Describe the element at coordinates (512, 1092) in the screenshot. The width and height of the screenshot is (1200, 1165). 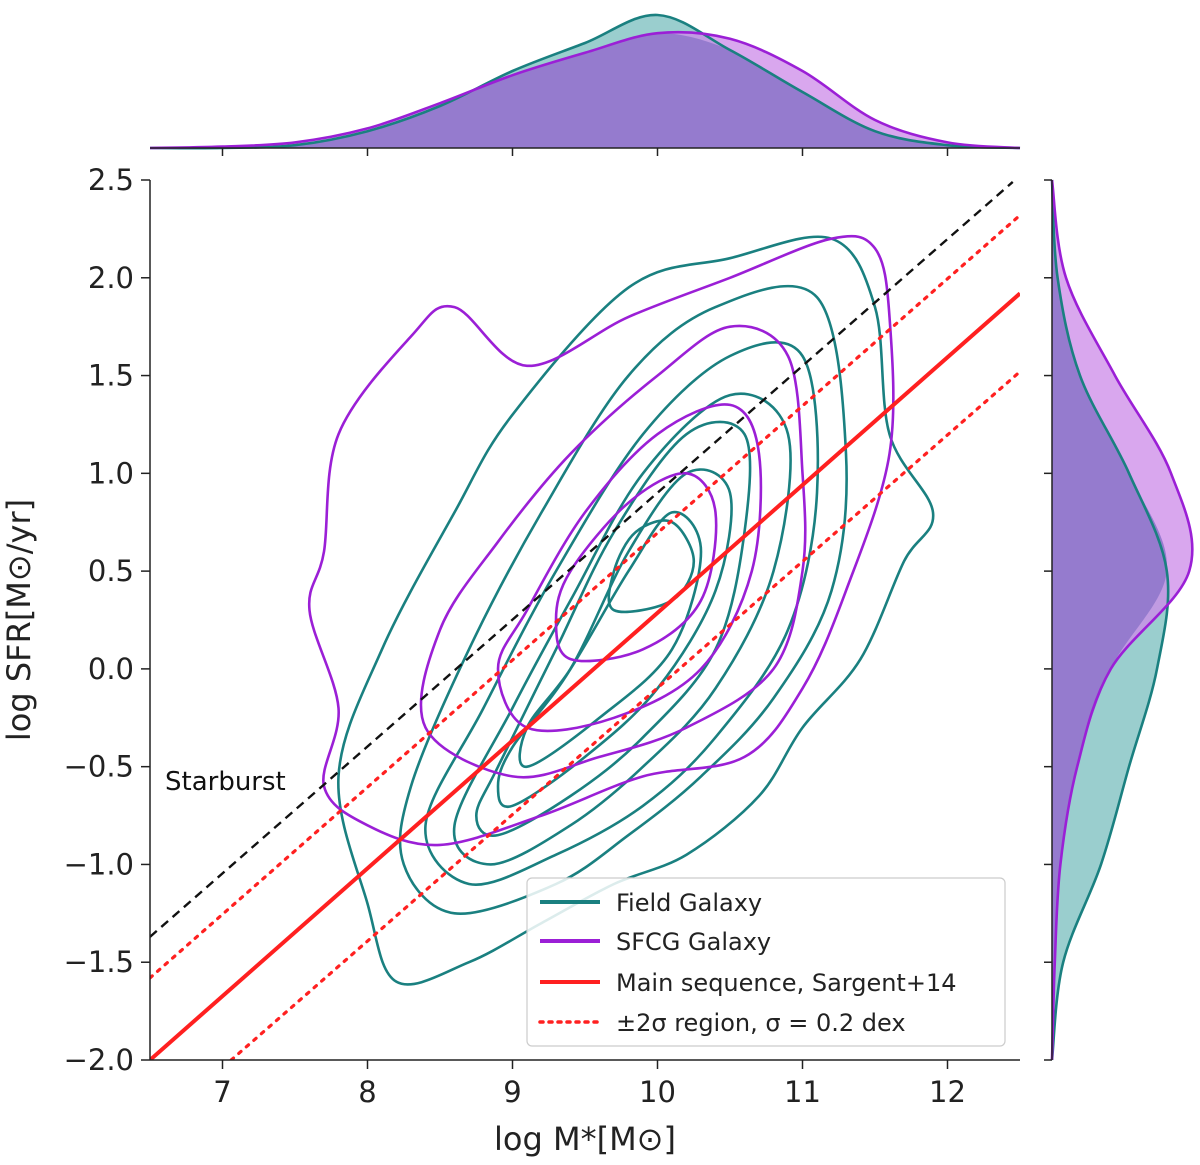
I see `x-tick-label: 9` at that location.